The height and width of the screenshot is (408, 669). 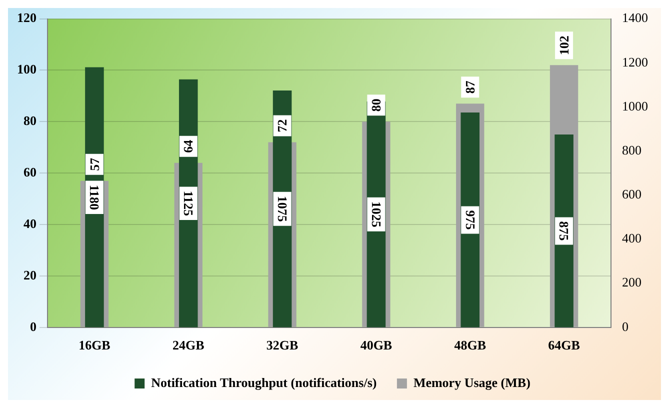 What do you see at coordinates (30, 172) in the screenshot?
I see `y-tick-label: 60` at bounding box center [30, 172].